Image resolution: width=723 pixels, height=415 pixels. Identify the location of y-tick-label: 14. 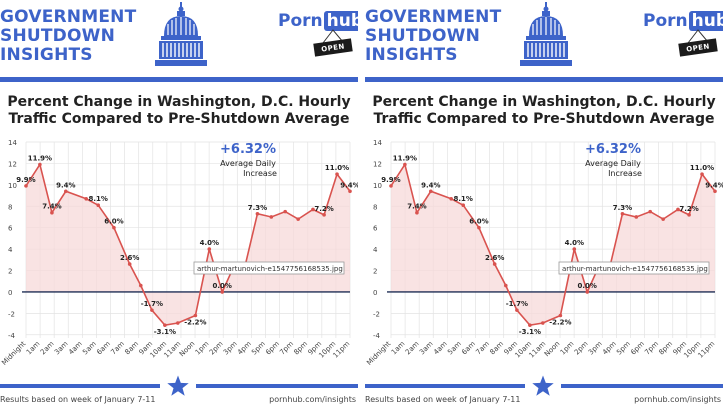
(12, 143).